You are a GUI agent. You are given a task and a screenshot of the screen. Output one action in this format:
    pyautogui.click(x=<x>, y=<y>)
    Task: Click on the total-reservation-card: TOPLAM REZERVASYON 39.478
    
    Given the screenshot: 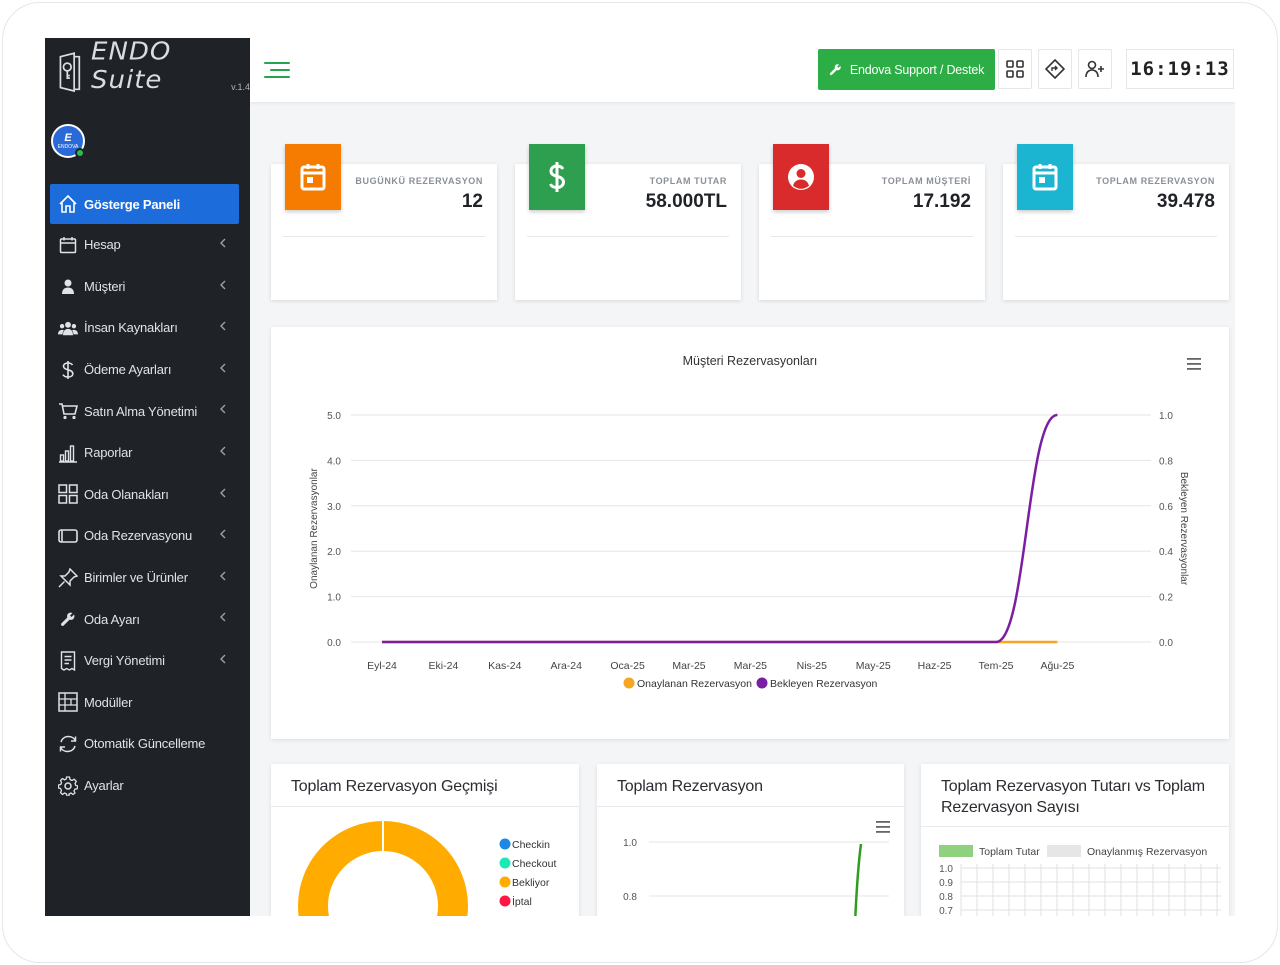 What is the action you would take?
    pyautogui.click(x=1116, y=222)
    